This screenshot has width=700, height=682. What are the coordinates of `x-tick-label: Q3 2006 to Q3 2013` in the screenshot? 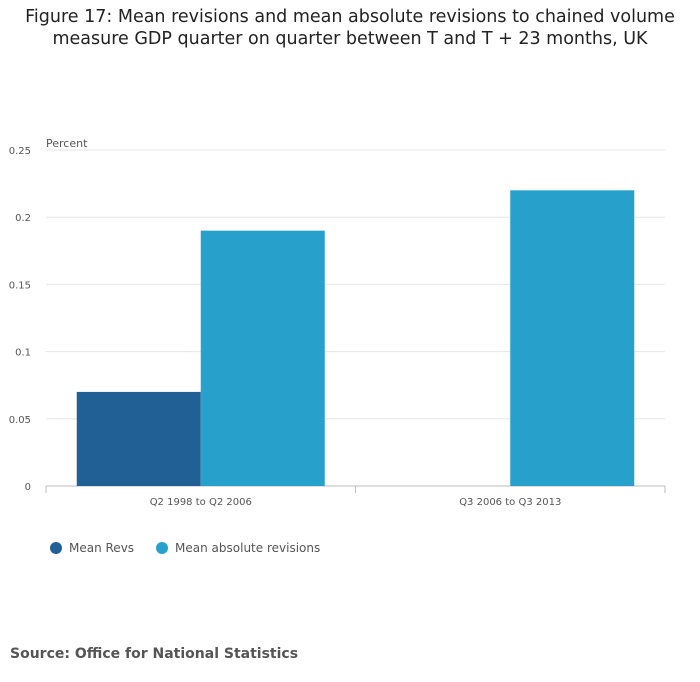 It's located at (510, 502).